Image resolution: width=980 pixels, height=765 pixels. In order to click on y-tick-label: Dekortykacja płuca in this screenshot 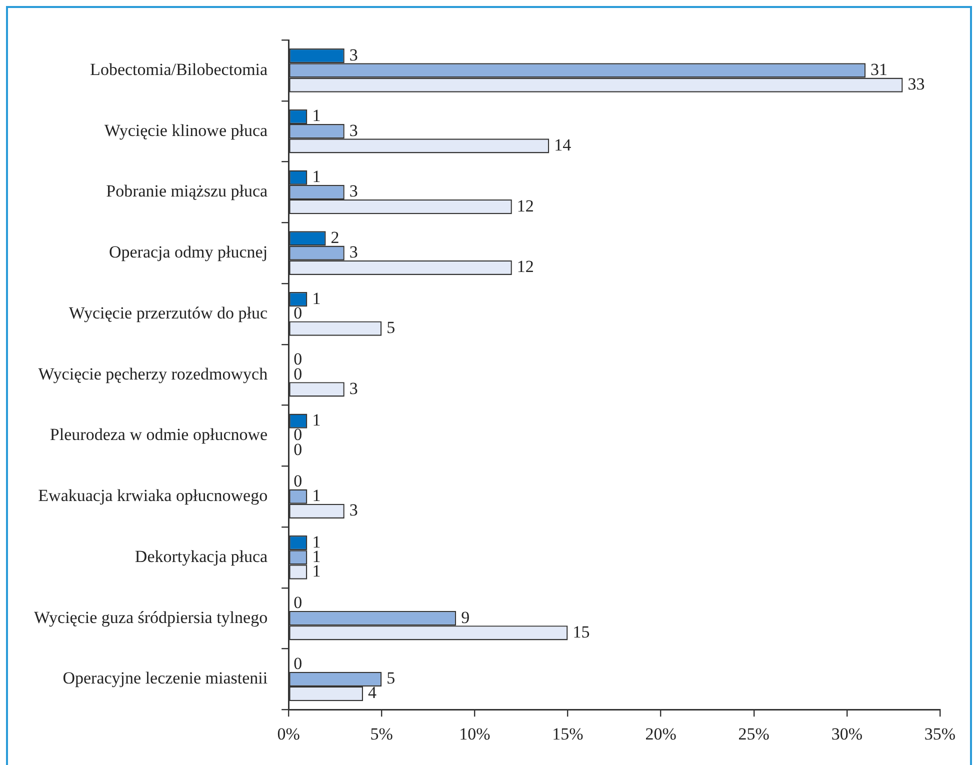, I will do `click(201, 556)`.